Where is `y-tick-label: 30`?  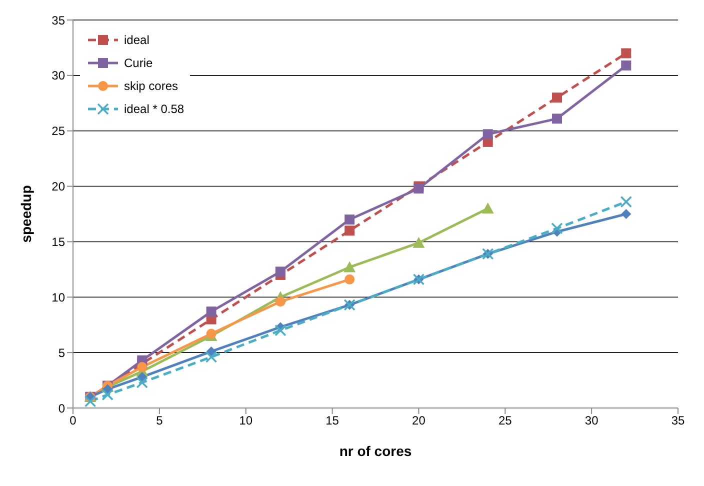
y-tick-label: 30 is located at coordinates (59, 75).